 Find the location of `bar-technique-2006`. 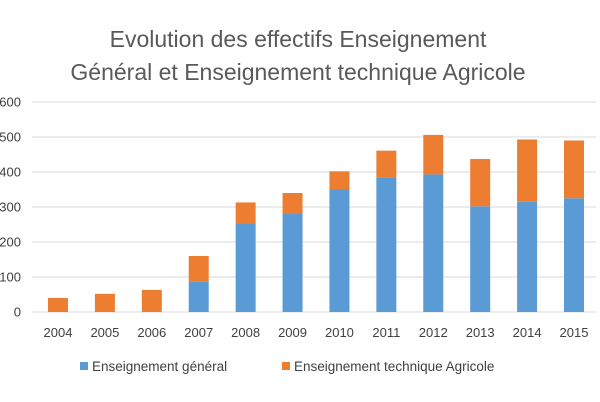

bar-technique-2006 is located at coordinates (151, 300).